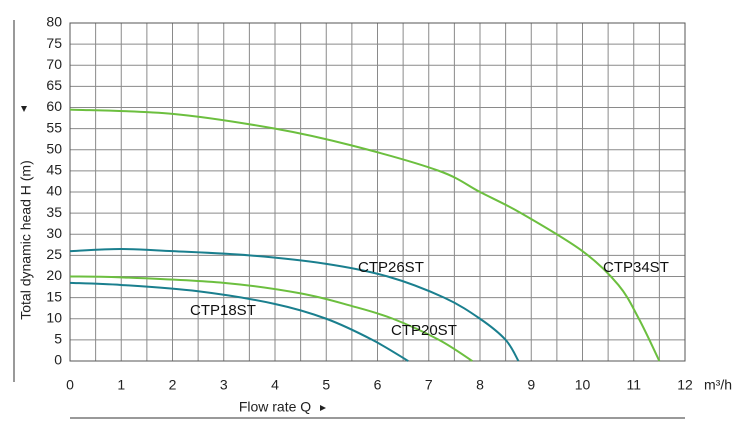  What do you see at coordinates (323, 408) in the screenshot?
I see `x-label-arrow` at bounding box center [323, 408].